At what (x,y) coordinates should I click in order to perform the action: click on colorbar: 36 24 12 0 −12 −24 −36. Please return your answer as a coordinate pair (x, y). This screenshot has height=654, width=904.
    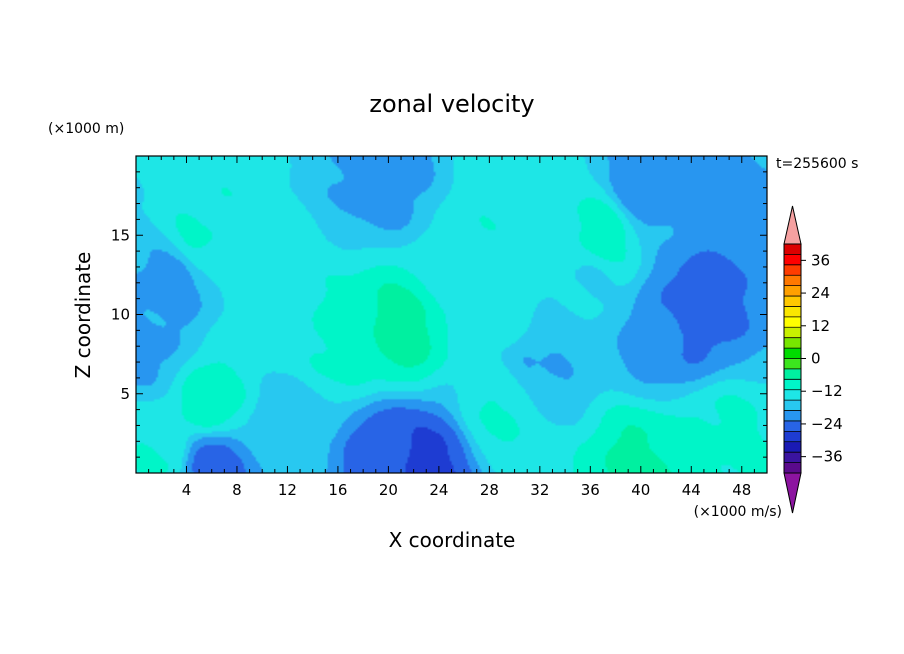
    Looking at the image, I should click on (813, 359).